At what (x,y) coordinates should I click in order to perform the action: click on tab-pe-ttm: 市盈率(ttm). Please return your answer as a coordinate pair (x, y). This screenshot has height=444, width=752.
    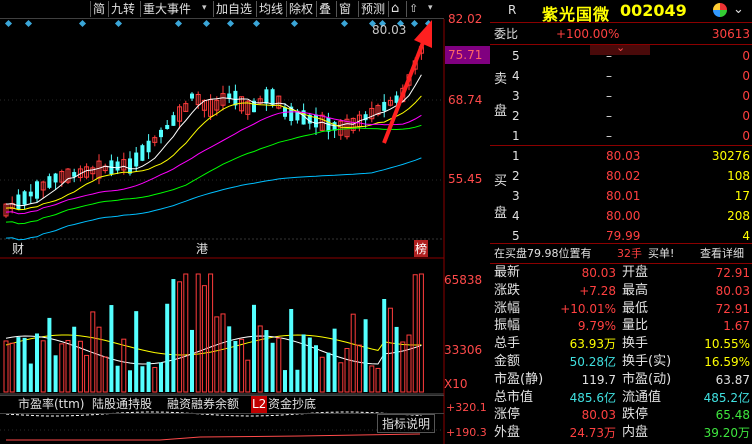
    Looking at the image, I should click on (51, 404).